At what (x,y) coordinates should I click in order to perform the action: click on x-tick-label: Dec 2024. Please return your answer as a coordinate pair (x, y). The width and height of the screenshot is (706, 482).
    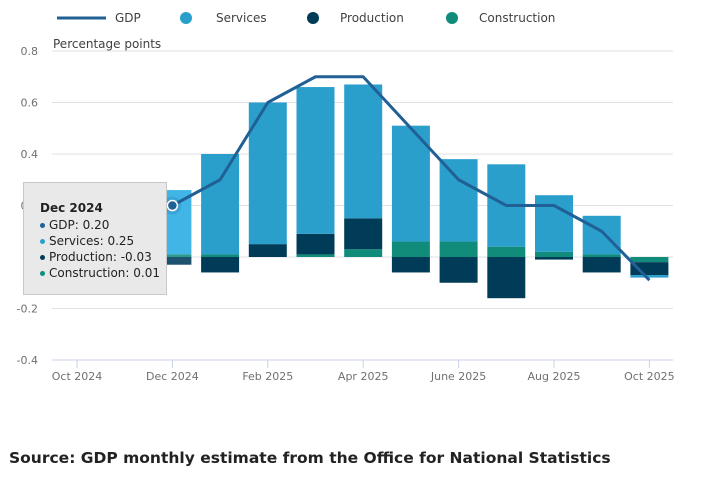
    Looking at the image, I should click on (172, 376).